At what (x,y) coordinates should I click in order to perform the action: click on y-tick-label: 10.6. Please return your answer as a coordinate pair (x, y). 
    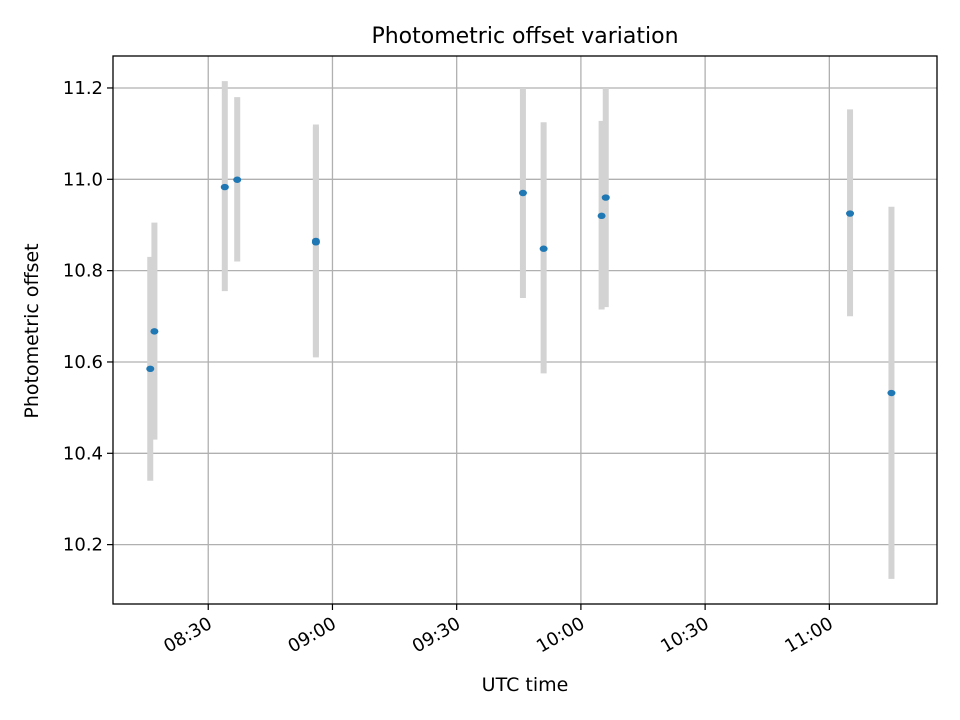
    Looking at the image, I should click on (83, 362).